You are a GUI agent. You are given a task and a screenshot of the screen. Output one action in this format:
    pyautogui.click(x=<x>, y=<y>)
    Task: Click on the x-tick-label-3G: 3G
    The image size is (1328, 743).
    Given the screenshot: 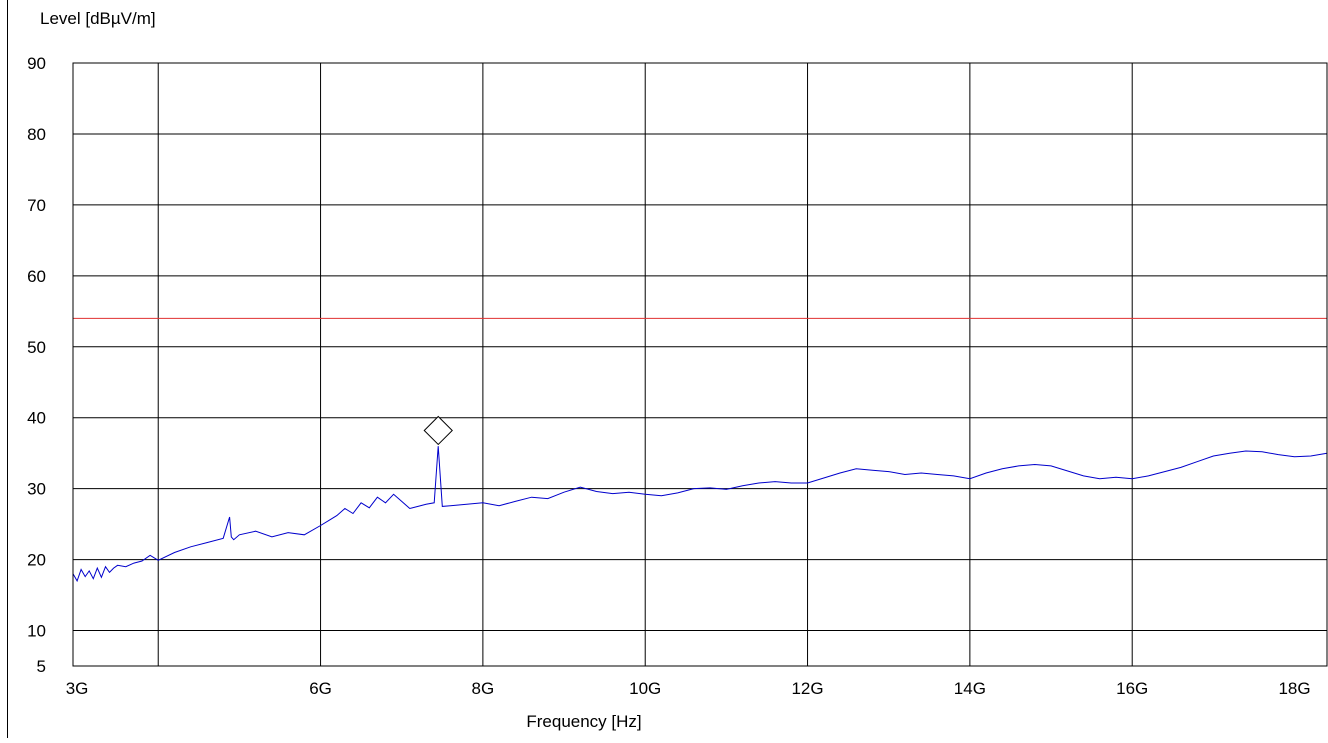 What is the action you would take?
    pyautogui.click(x=77, y=688)
    